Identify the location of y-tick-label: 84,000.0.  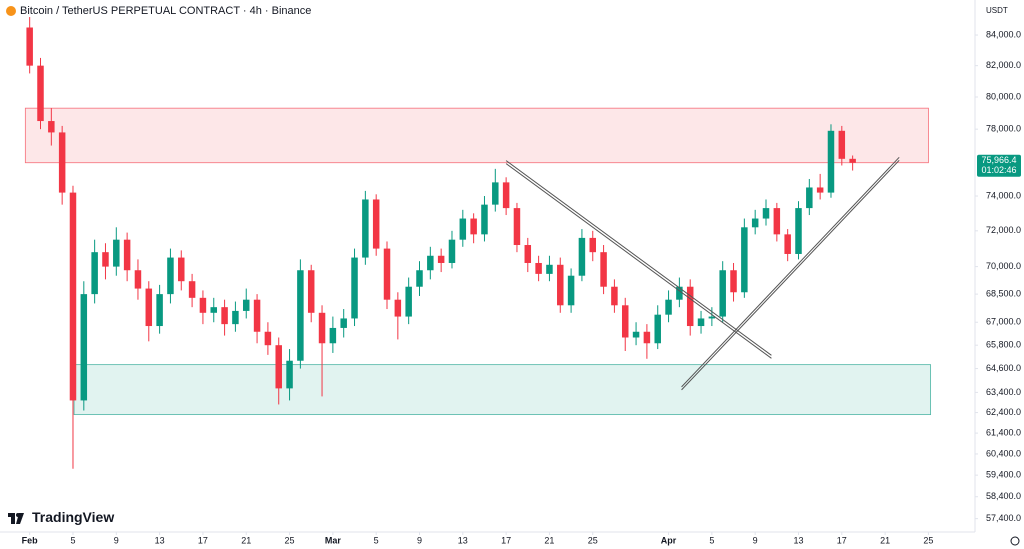
(1003, 34).